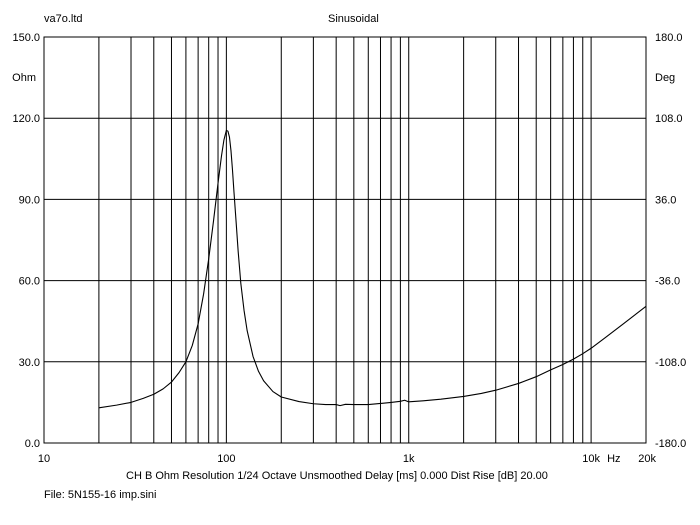  Describe the element at coordinates (670, 363) in the screenshot. I see `y2-tick-label: -108.0` at that location.